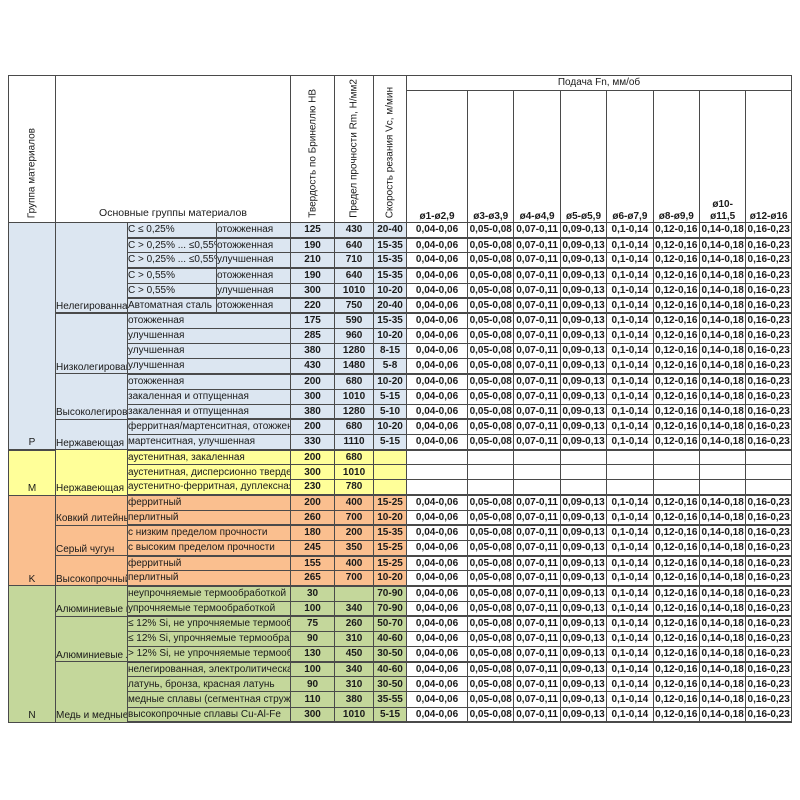 Image resolution: width=800 pixels, height=800 pixels. I want to click on material-type-cell: аустенитная, дисперсионно твердеющая, so click(209, 472).